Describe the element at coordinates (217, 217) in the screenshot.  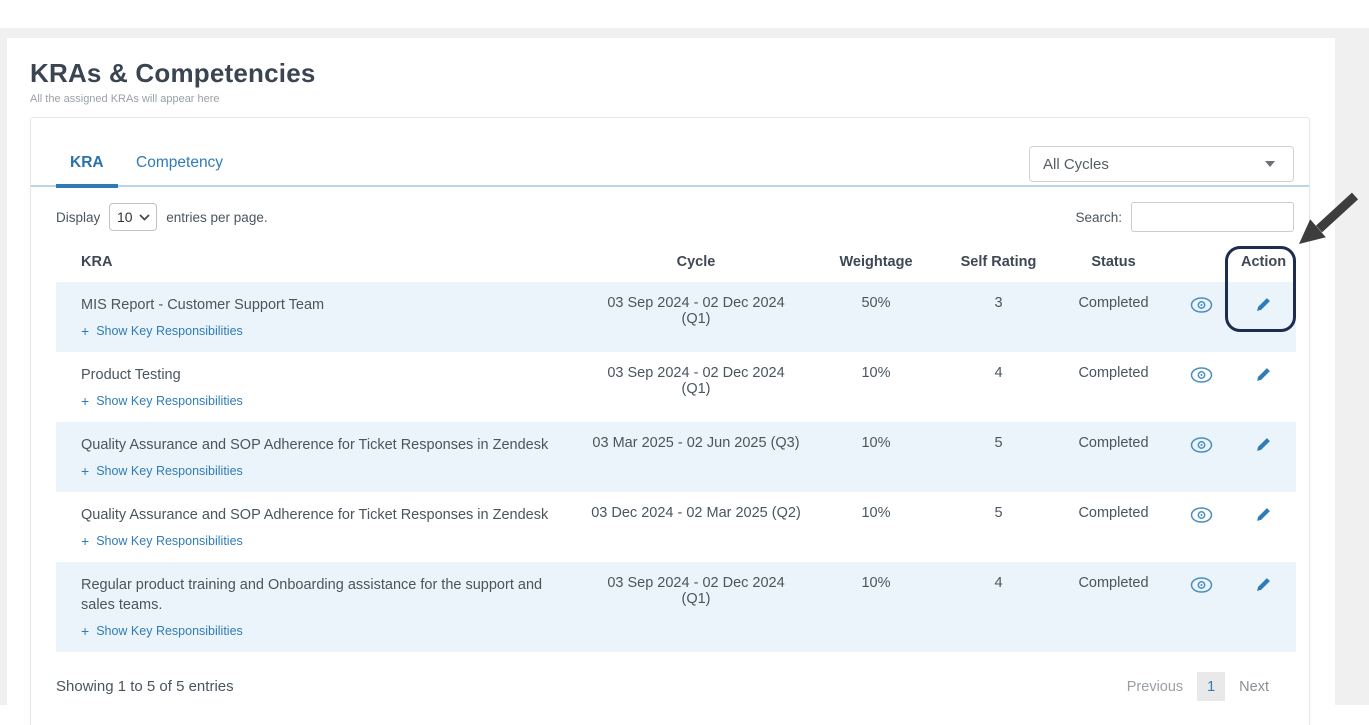
I see `entries-per-page-label: entries per page.` at that location.